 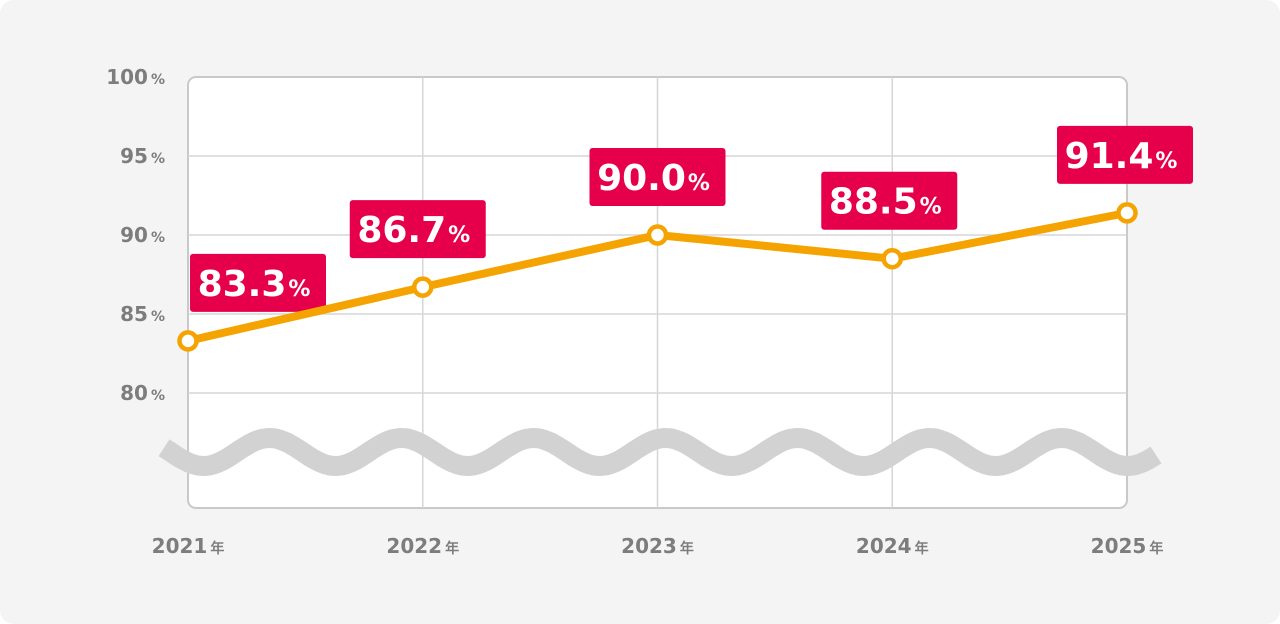 What do you see at coordinates (657, 546) in the screenshot?
I see `x-tick-label: 2023 年` at bounding box center [657, 546].